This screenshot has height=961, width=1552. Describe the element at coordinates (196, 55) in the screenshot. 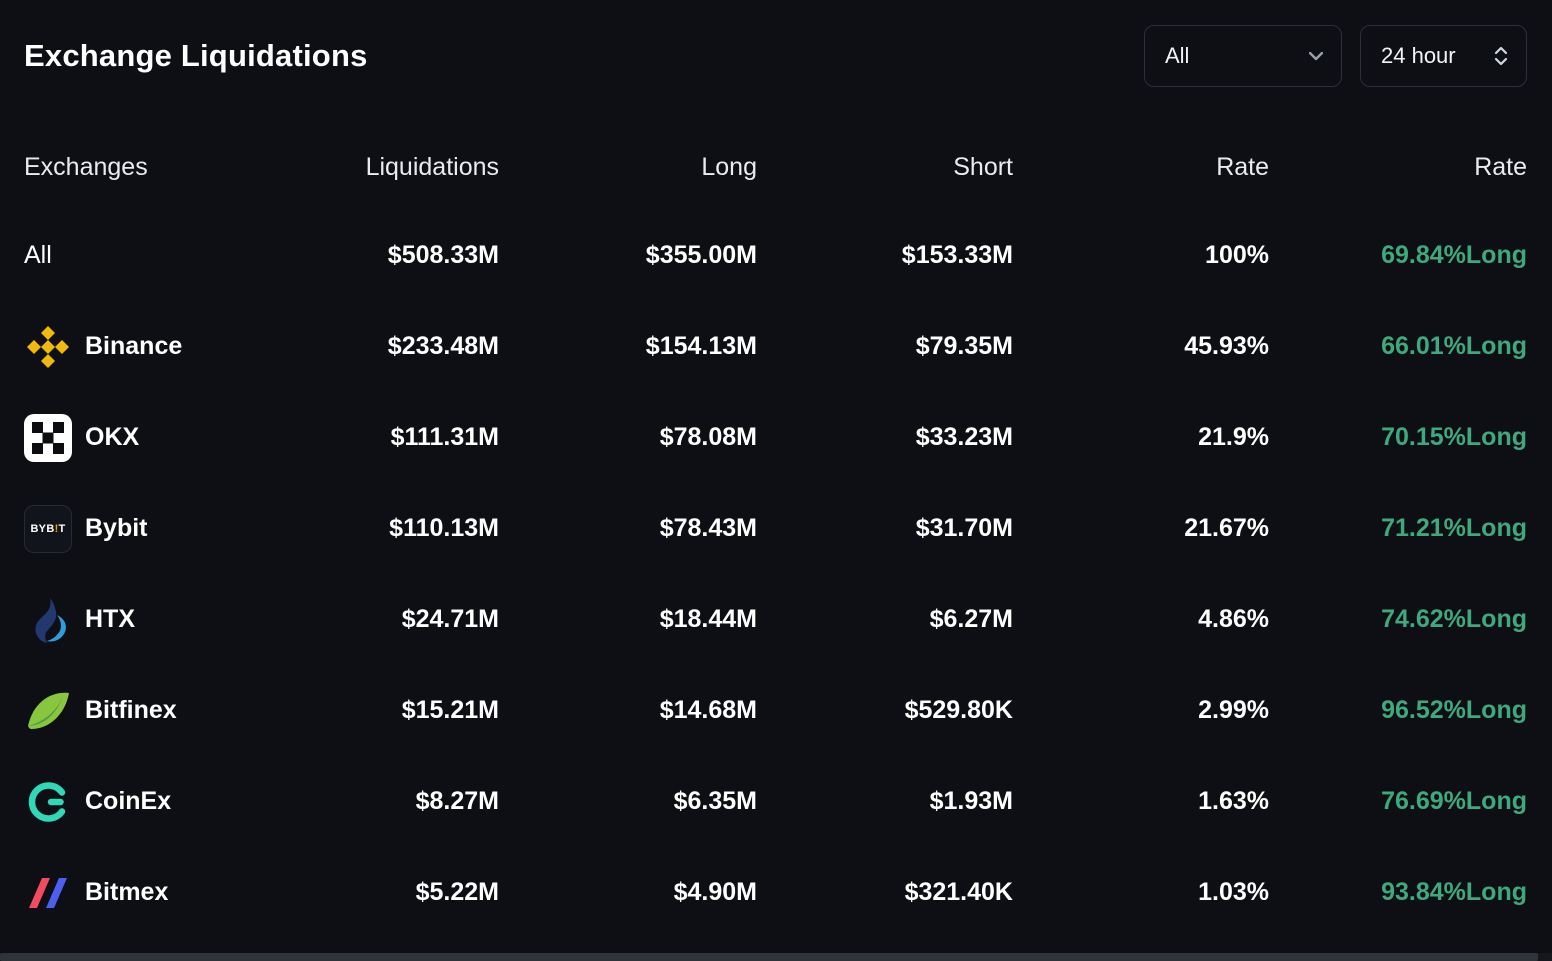

I see `page-title: Exchange Liquidations` at that location.